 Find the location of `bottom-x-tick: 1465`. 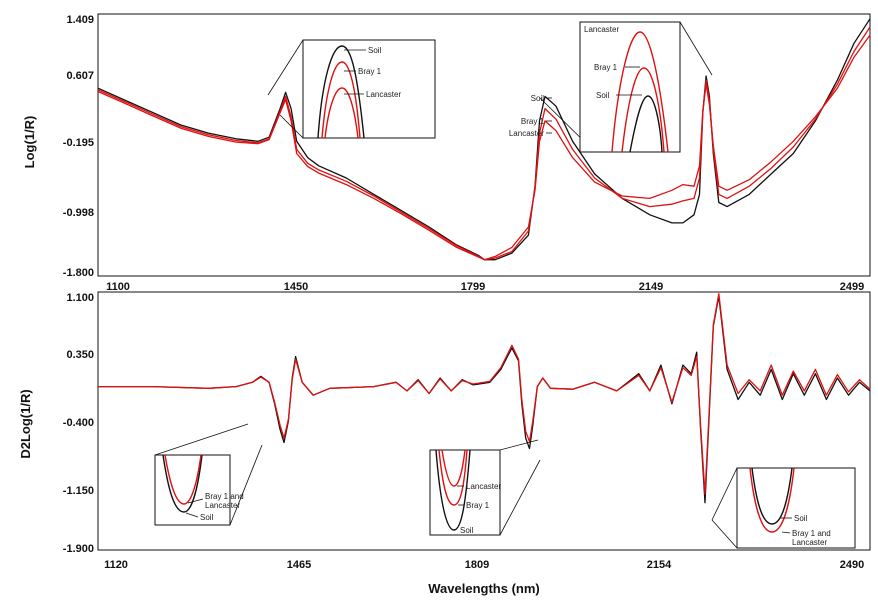

bottom-x-tick: 1465 is located at coordinates (299, 565).